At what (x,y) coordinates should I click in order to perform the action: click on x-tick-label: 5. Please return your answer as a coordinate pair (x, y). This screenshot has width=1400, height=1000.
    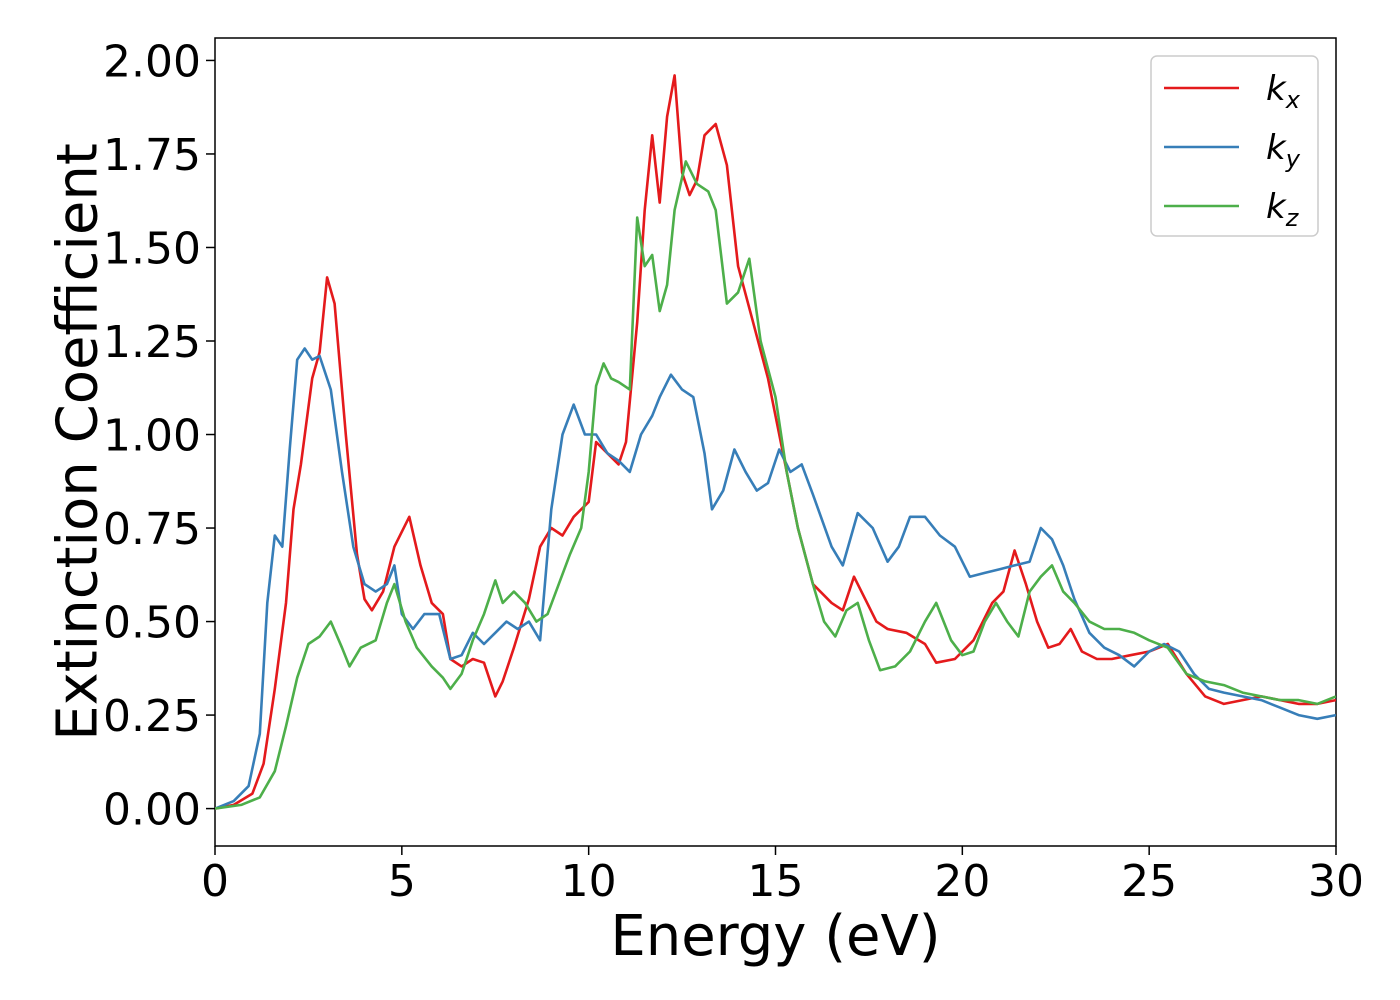
    Looking at the image, I should click on (402, 881).